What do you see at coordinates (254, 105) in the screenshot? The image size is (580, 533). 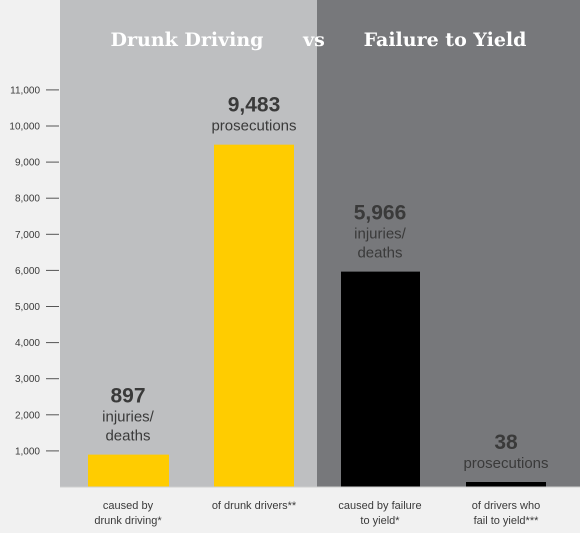 I see `bar-value-label: 9,483` at bounding box center [254, 105].